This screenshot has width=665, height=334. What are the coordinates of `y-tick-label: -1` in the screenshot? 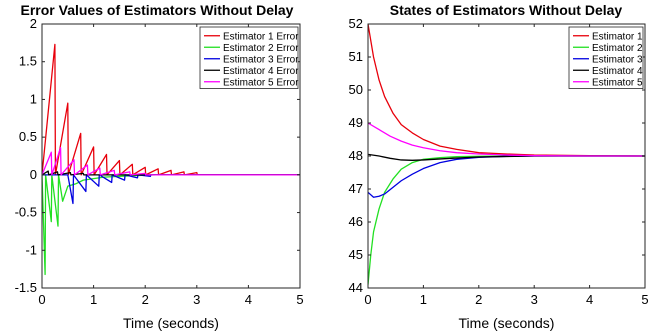 It's located at (31, 249).